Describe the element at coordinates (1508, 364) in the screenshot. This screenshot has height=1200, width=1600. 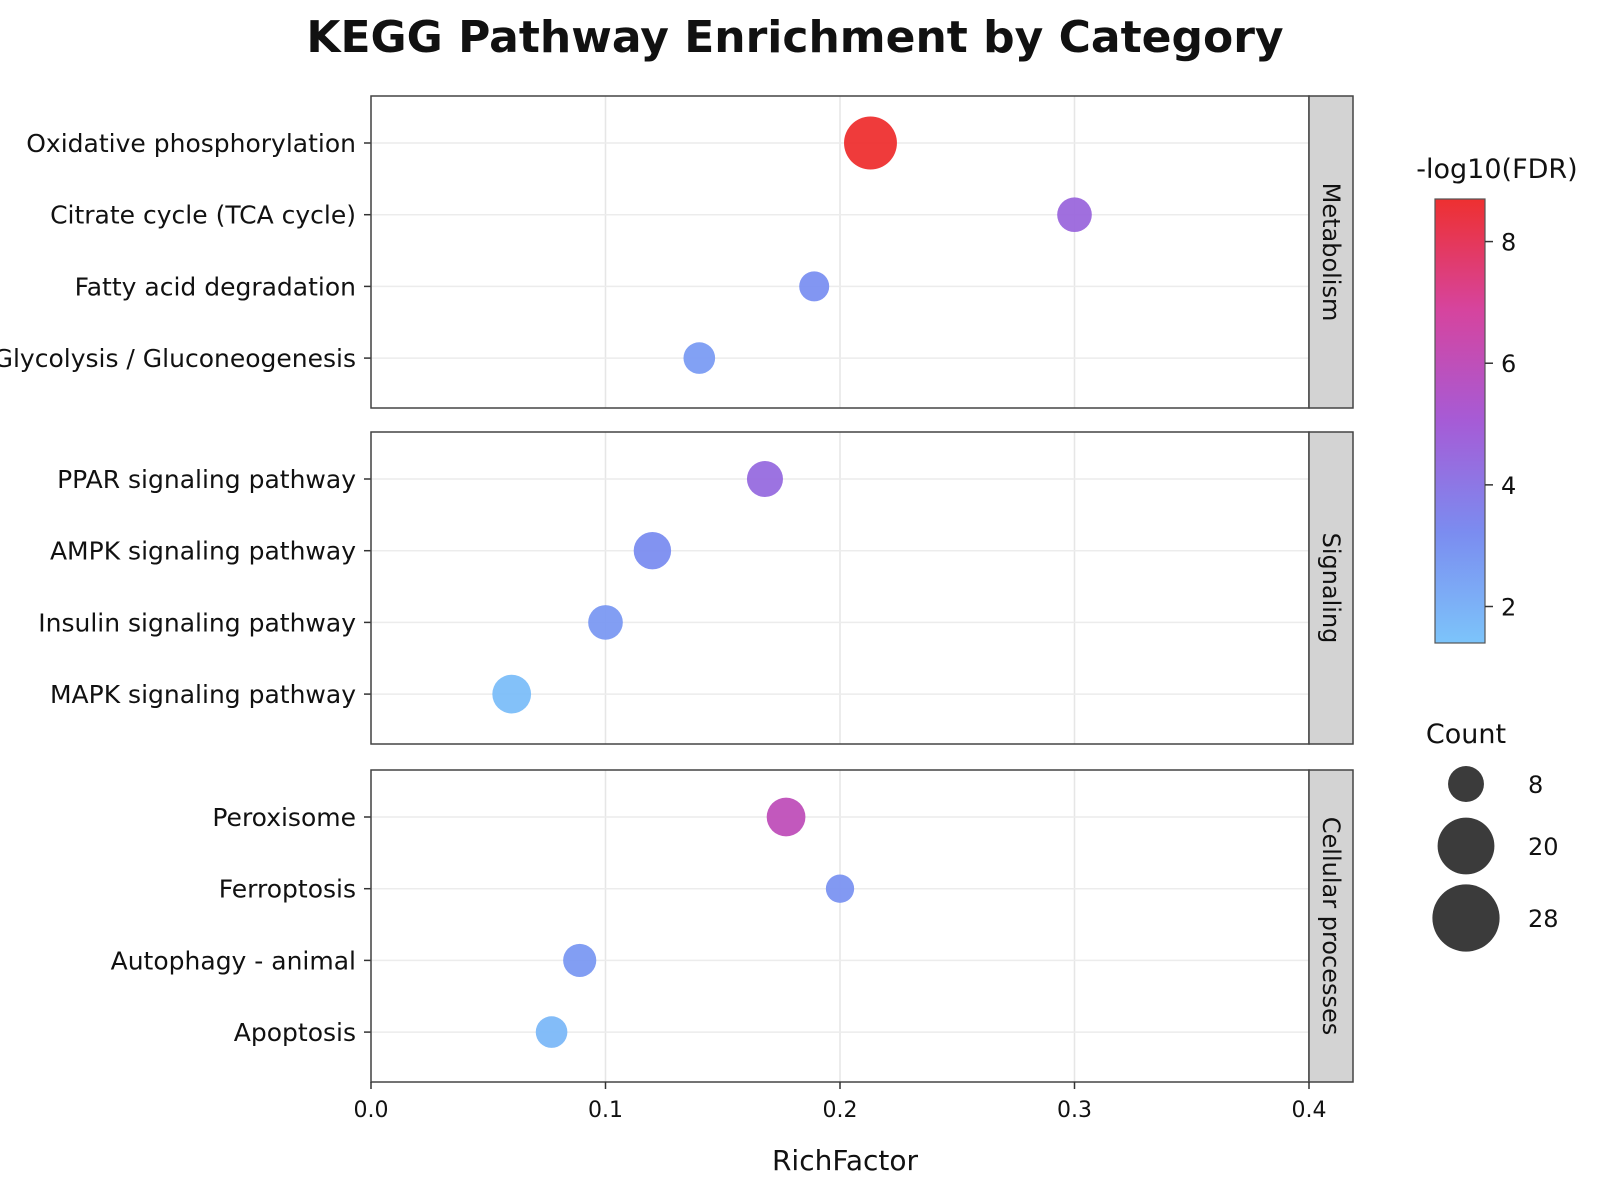
I see `color-bar-tick-label: 6` at that location.